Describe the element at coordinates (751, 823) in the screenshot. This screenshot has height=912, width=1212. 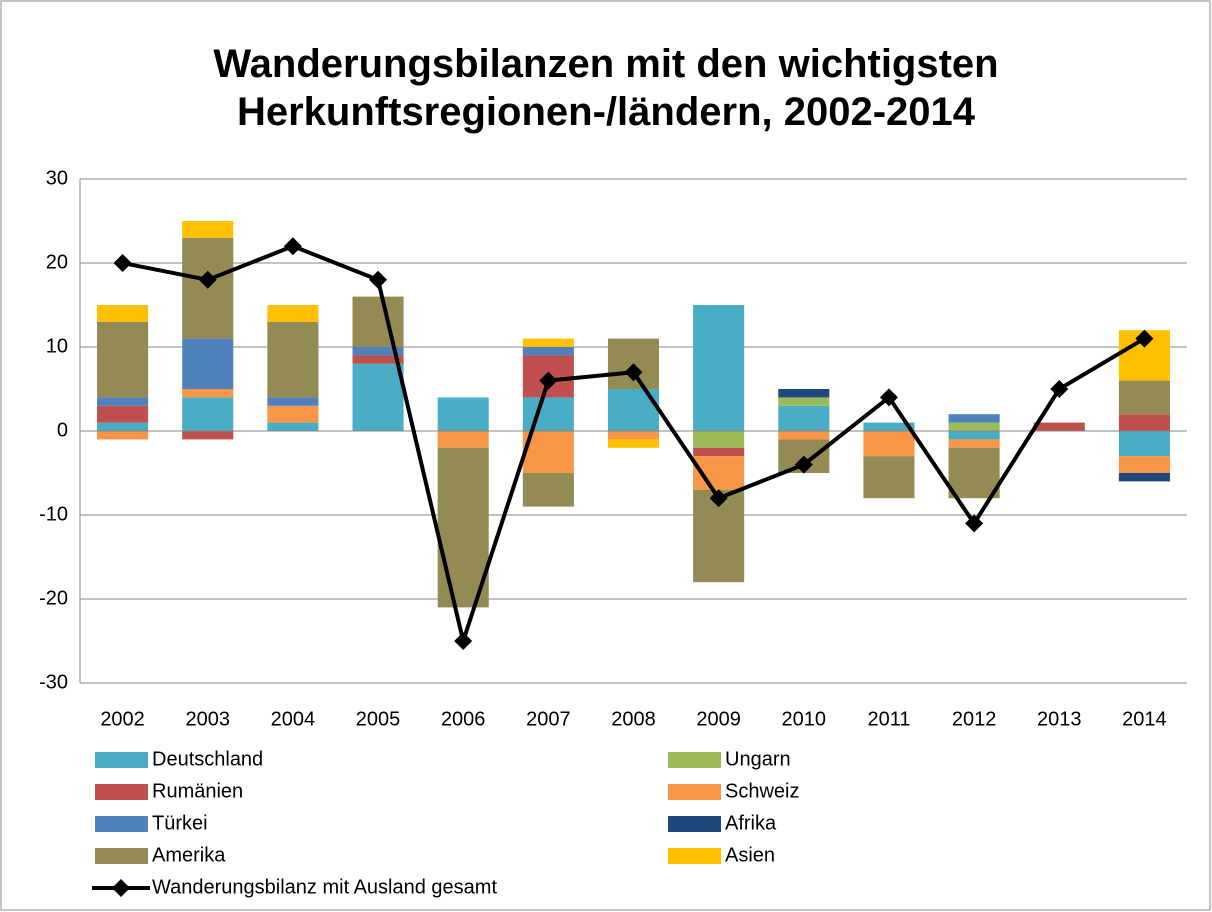
I see `legend-label: Afrika` at that location.